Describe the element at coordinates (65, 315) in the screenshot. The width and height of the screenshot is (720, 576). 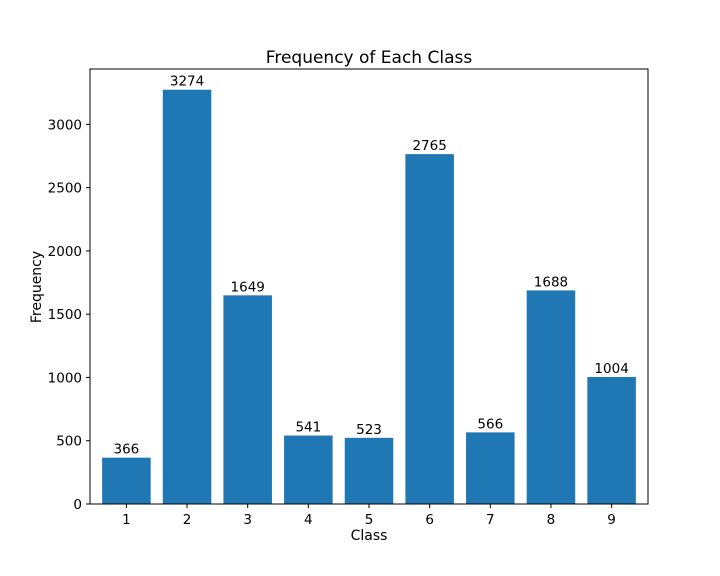
I see `y-tick-label-1500: 1500` at that location.